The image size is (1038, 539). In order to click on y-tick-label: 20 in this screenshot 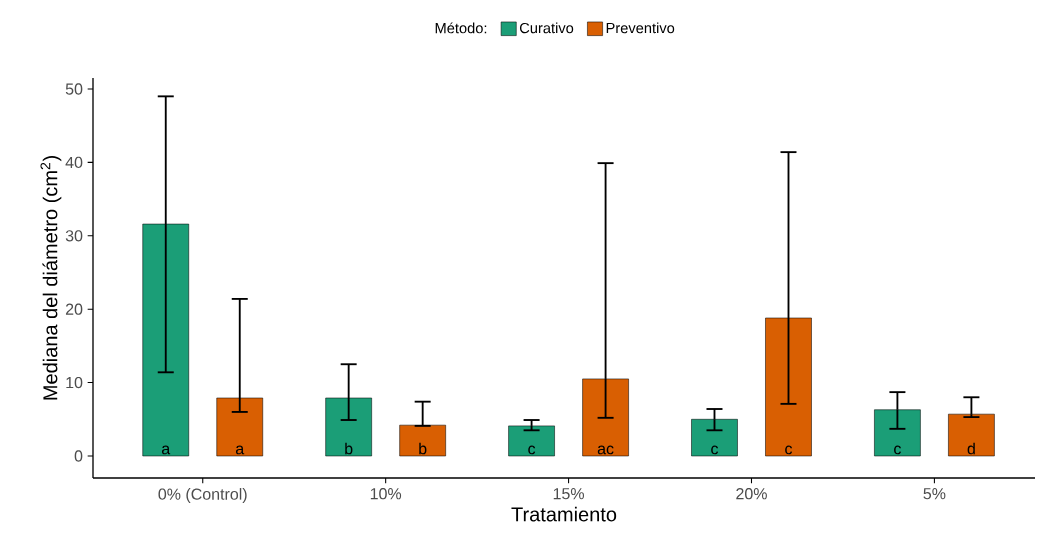, I will do `click(74, 309)`.